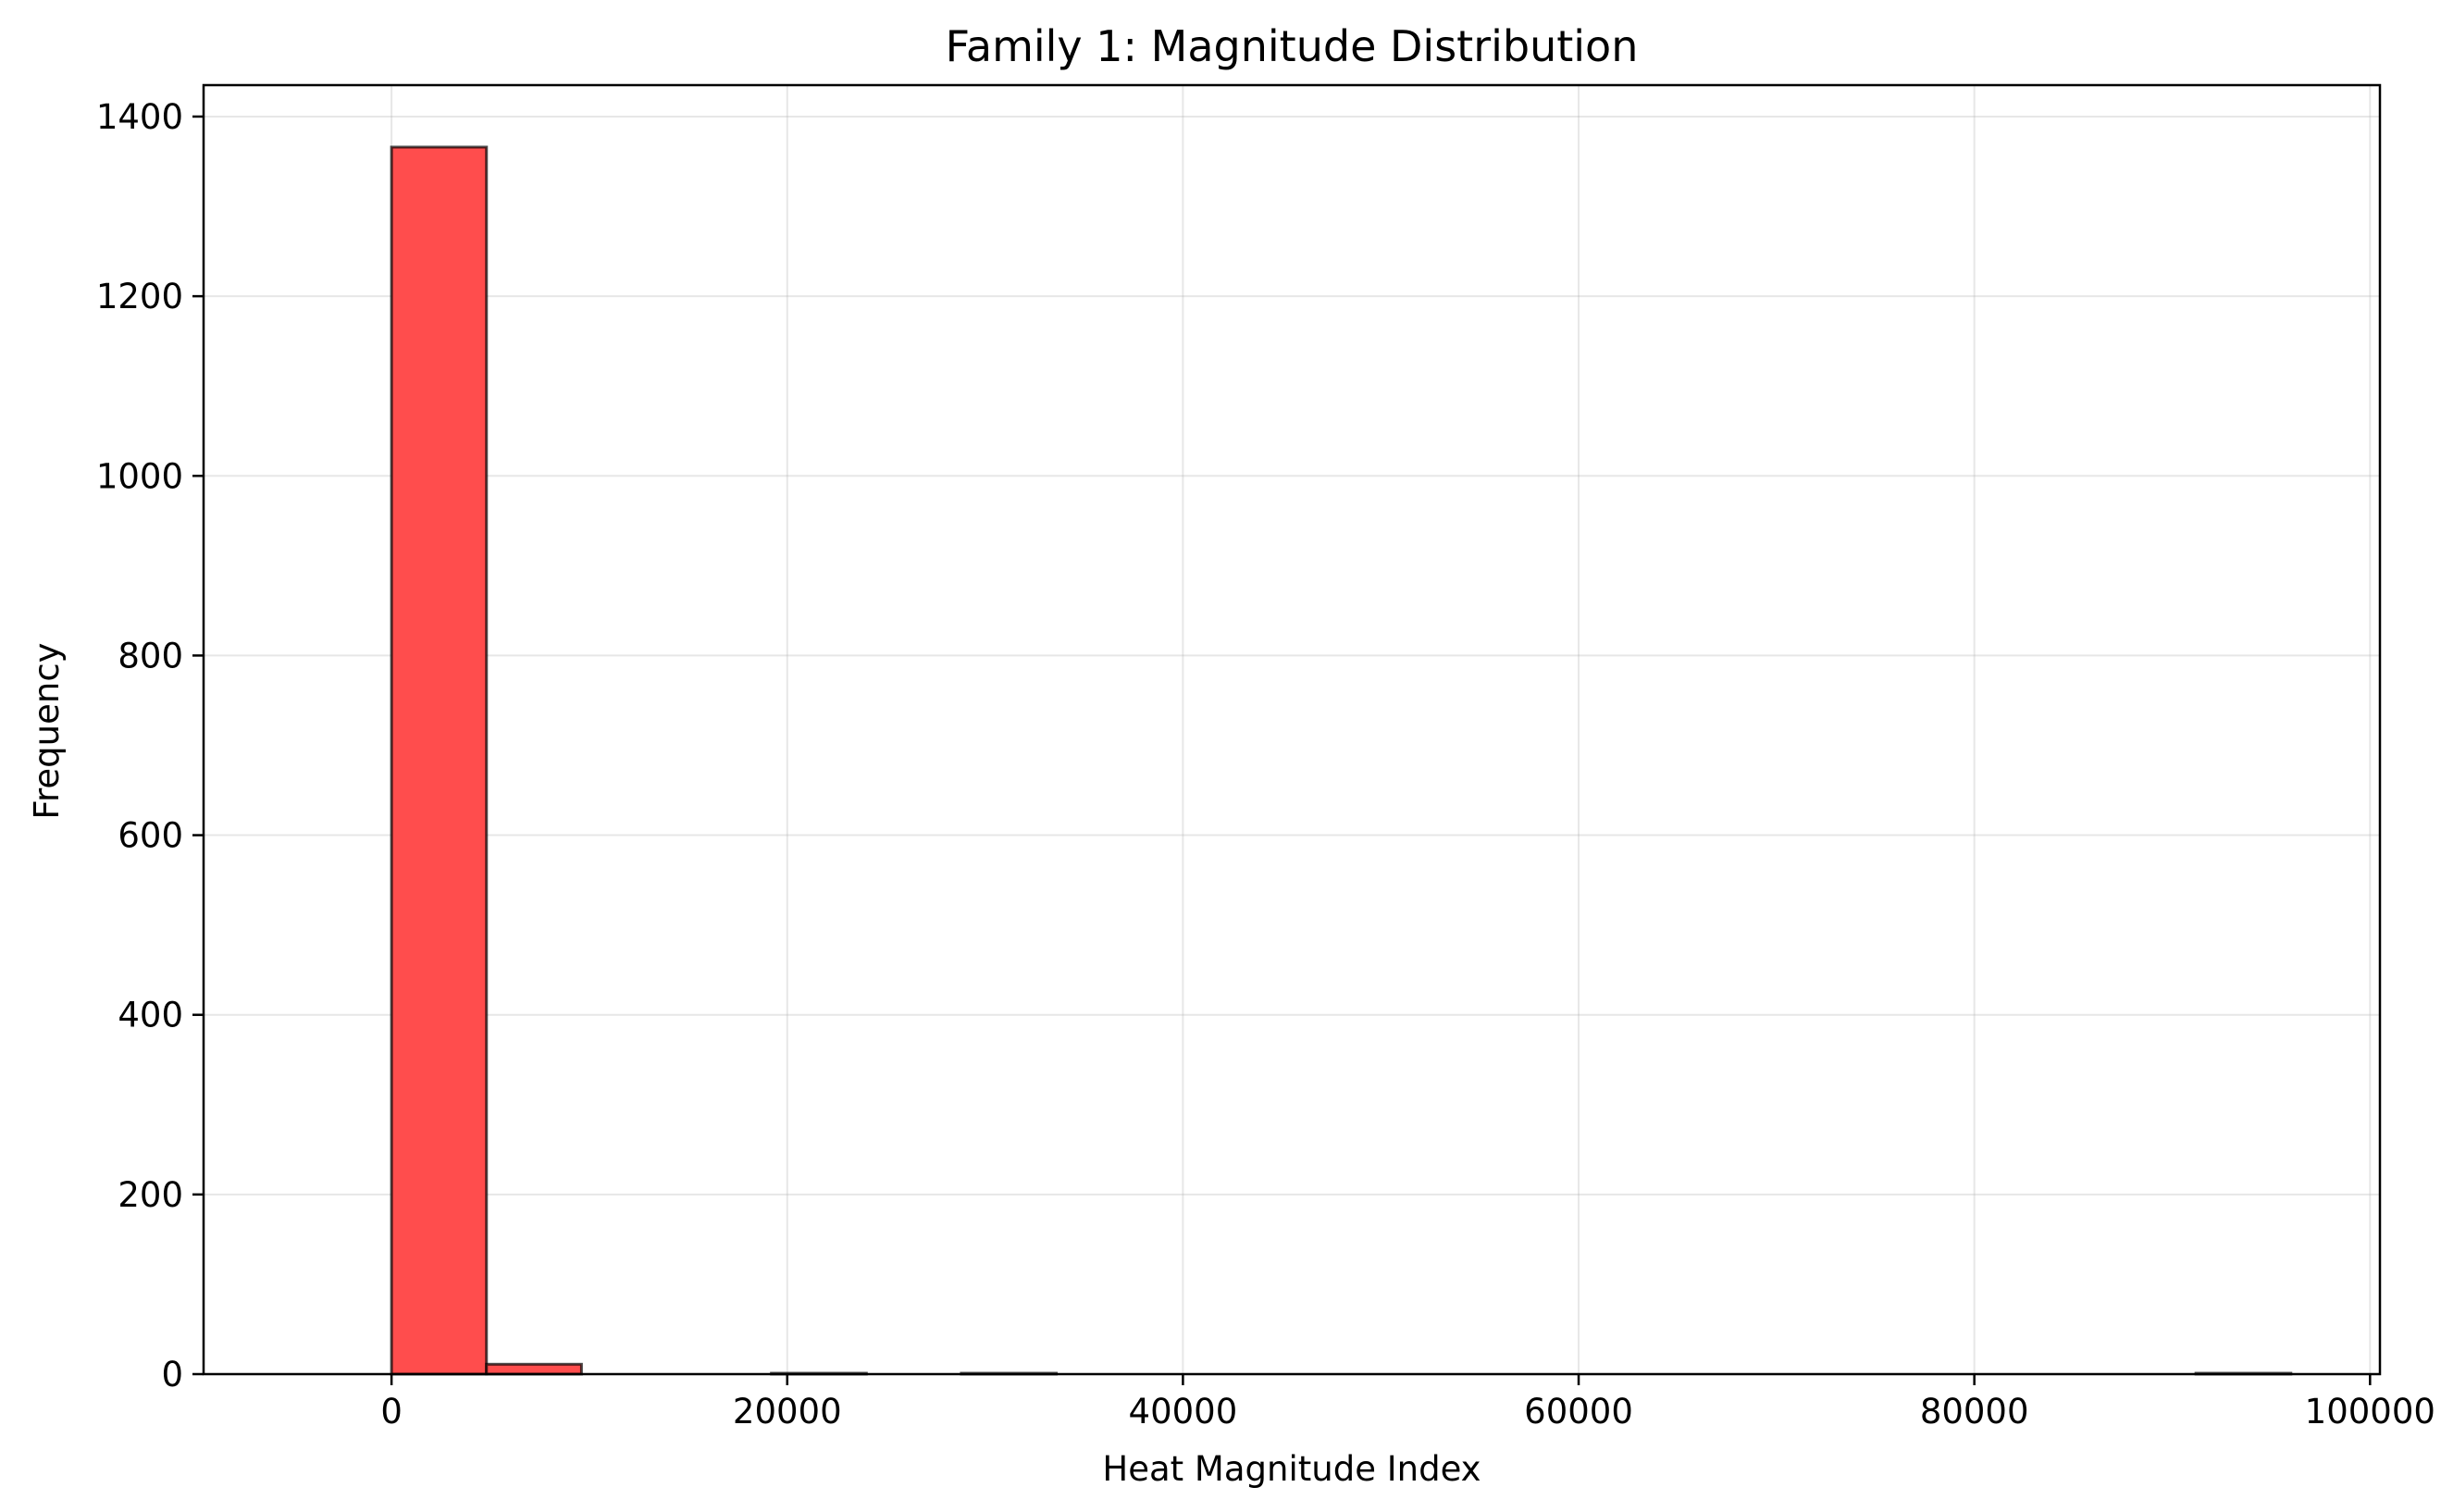  What do you see at coordinates (1975, 1411) in the screenshot?
I see `x-tick-label: 80000` at bounding box center [1975, 1411].